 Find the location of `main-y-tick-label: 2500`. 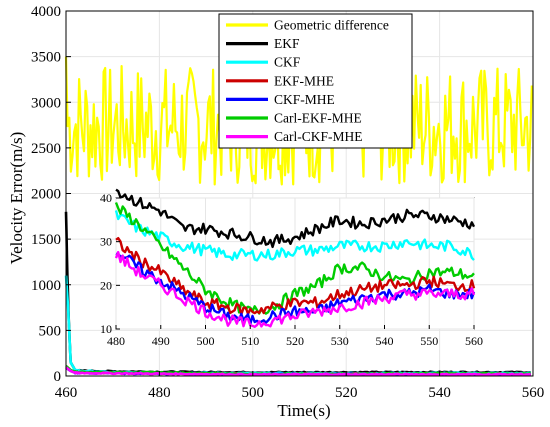

main-y-tick-label: 2500 is located at coordinates (46, 149).